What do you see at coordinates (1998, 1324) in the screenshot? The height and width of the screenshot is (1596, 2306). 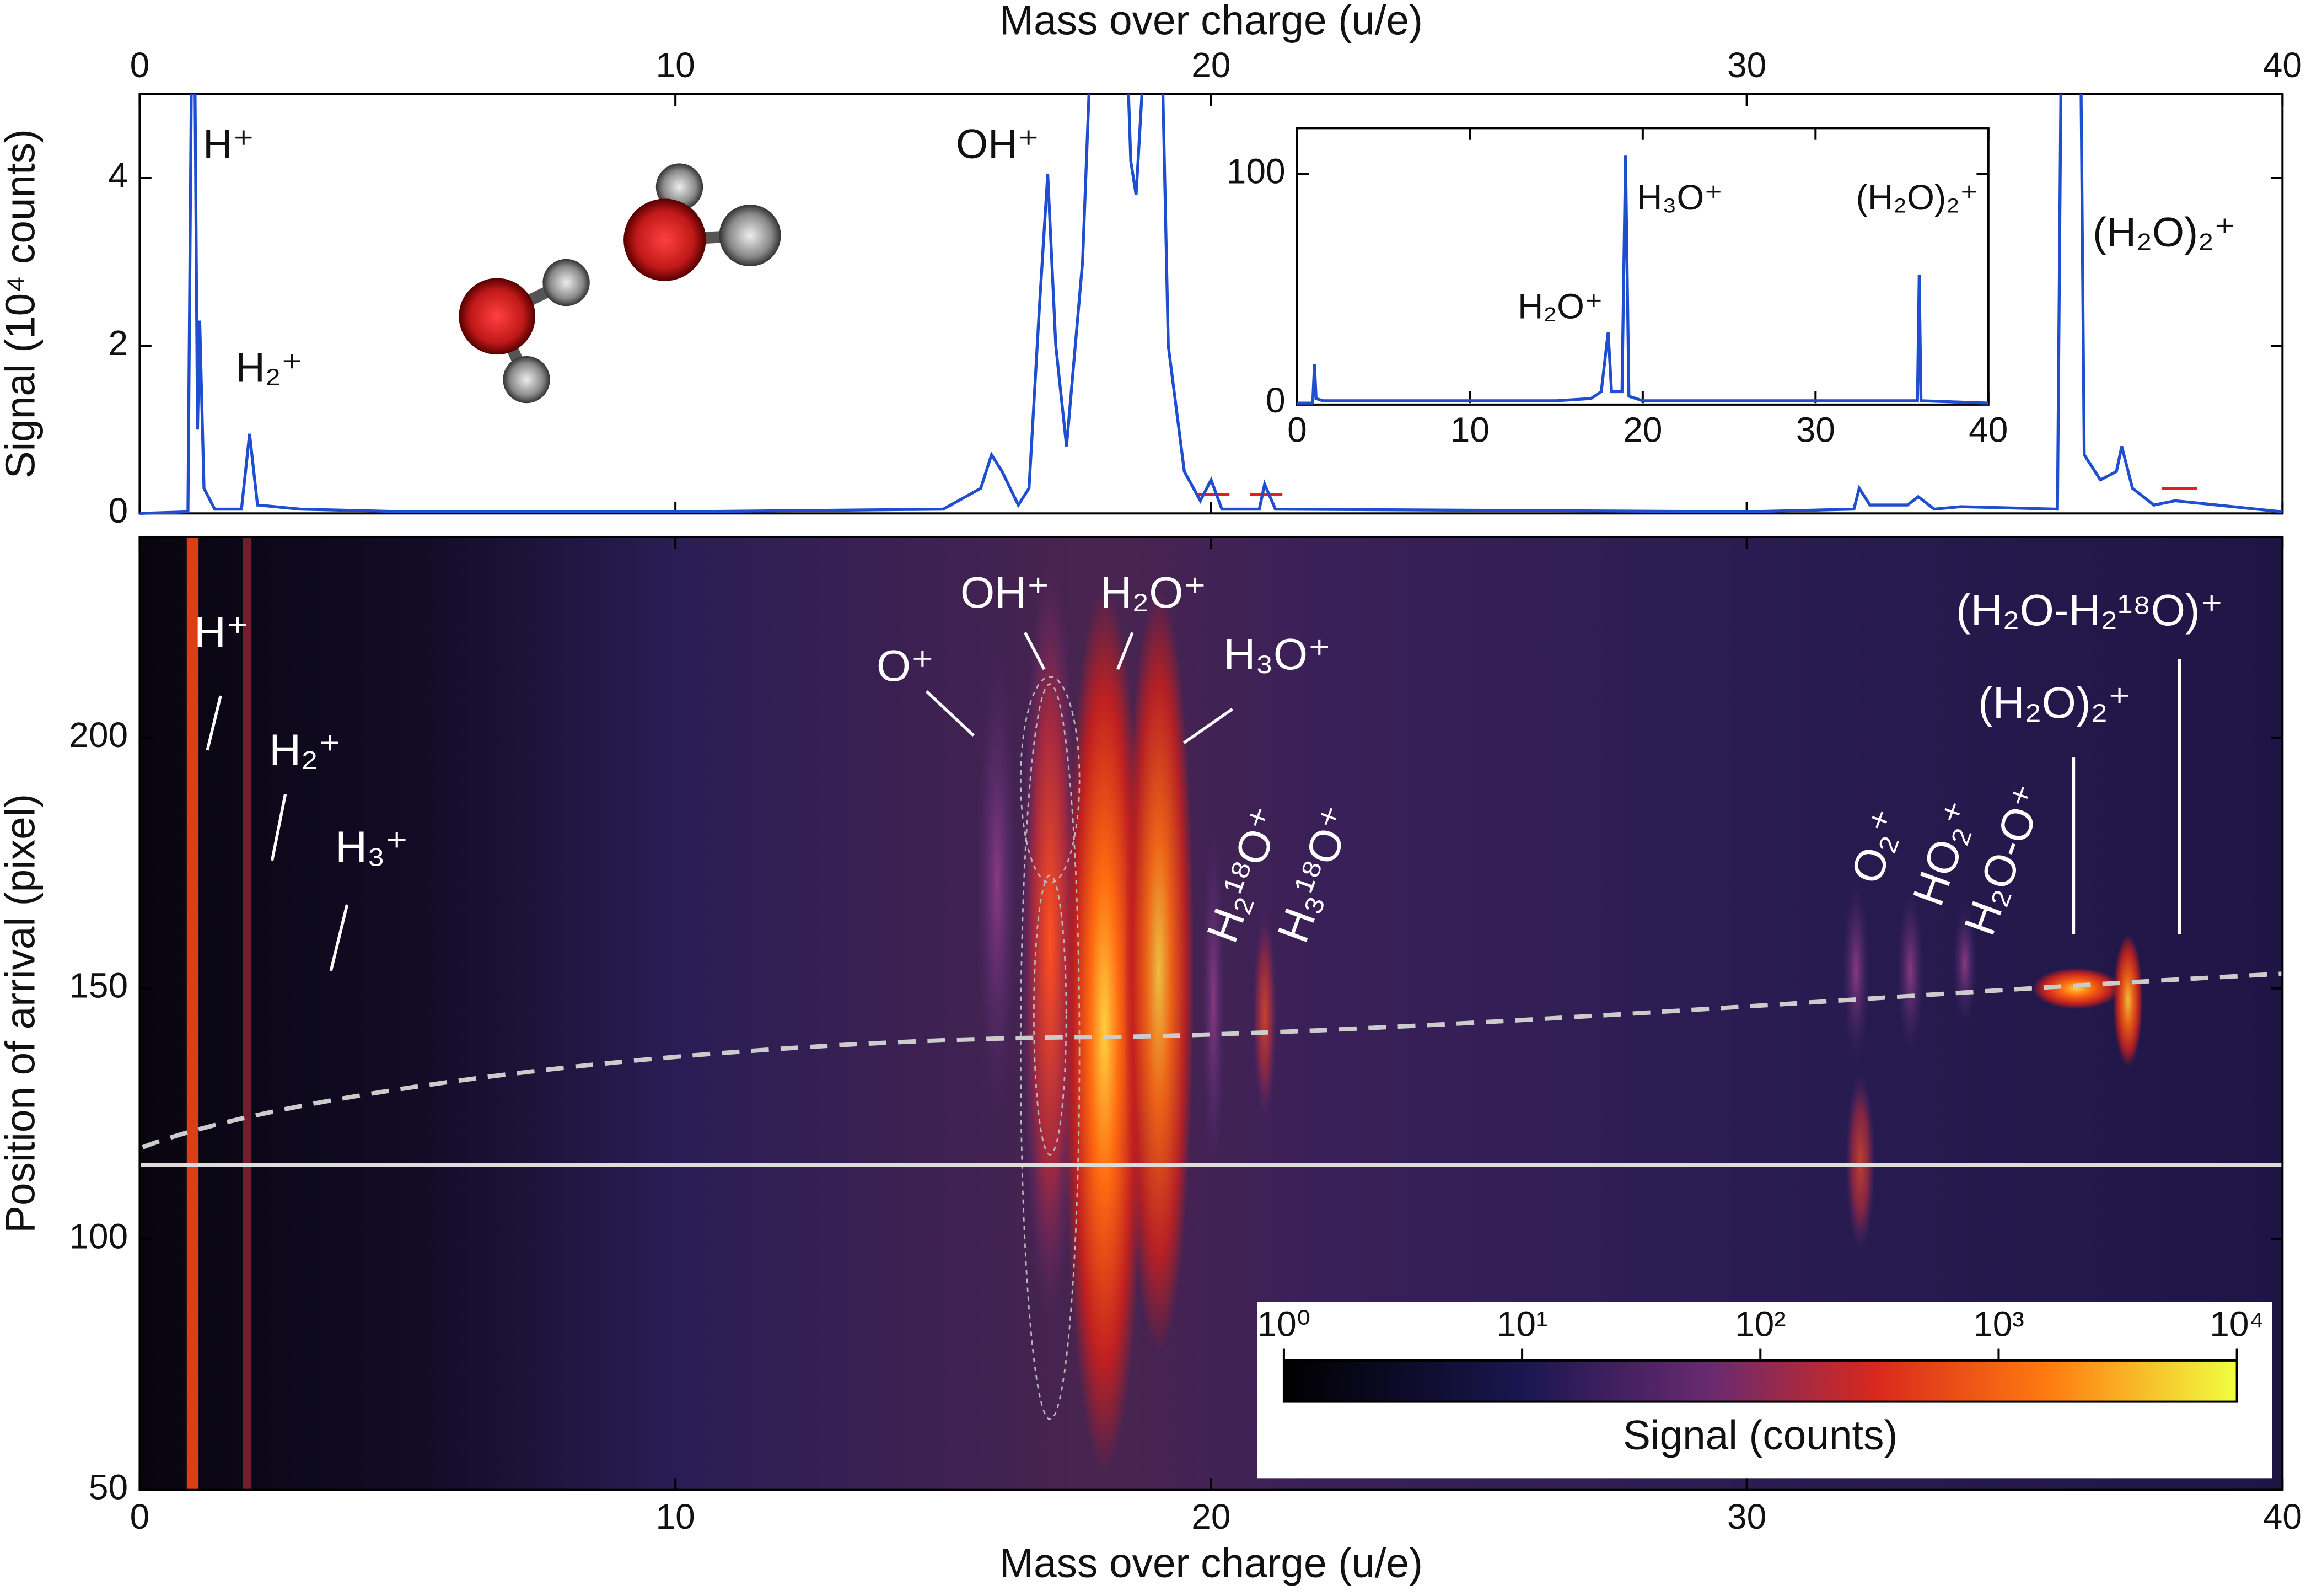 I see `colorbar-tick-label: 10³` at bounding box center [1998, 1324].